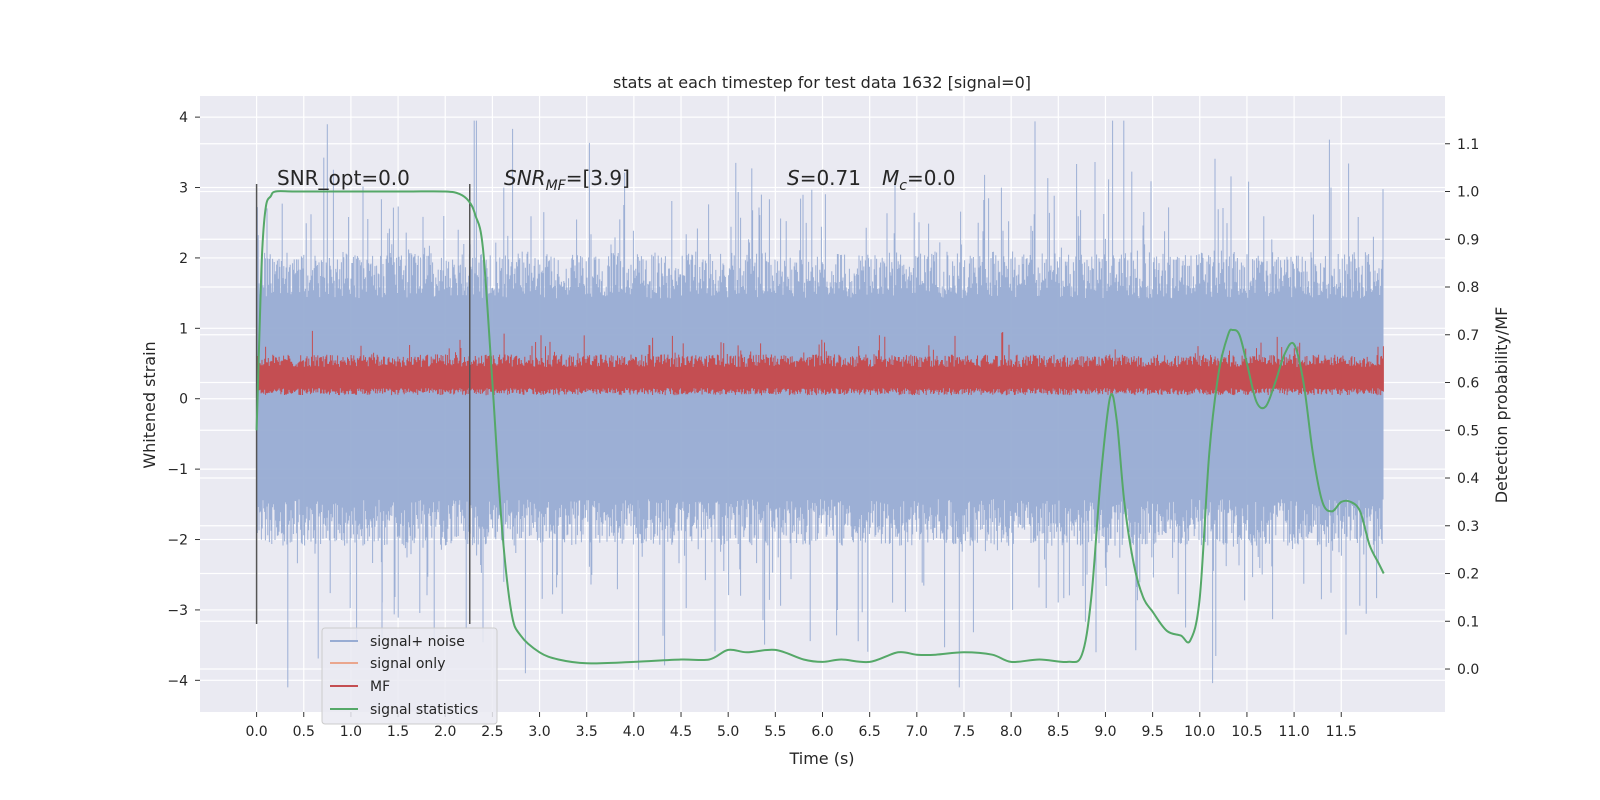  What do you see at coordinates (634, 732) in the screenshot?
I see `x-tick-label: 4.0` at bounding box center [634, 732].